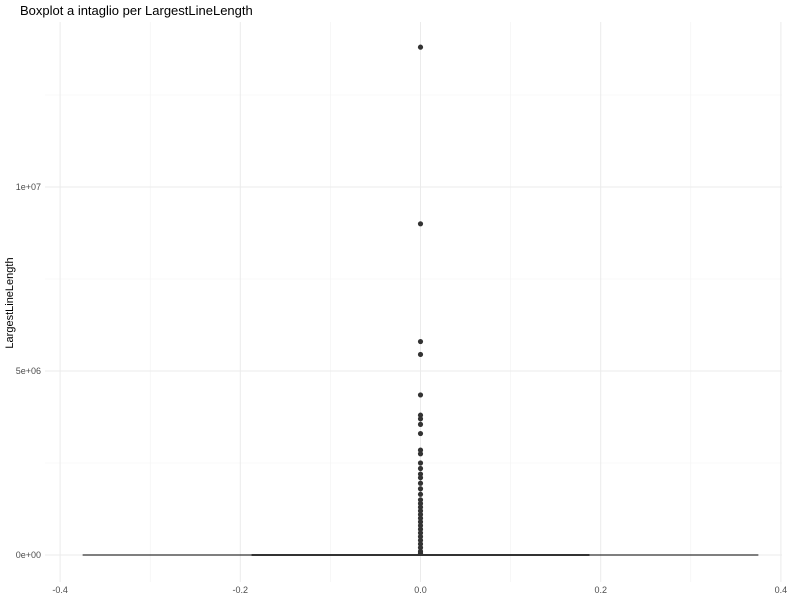  I want to click on x-tick-label: -0.4, so click(60, 590).